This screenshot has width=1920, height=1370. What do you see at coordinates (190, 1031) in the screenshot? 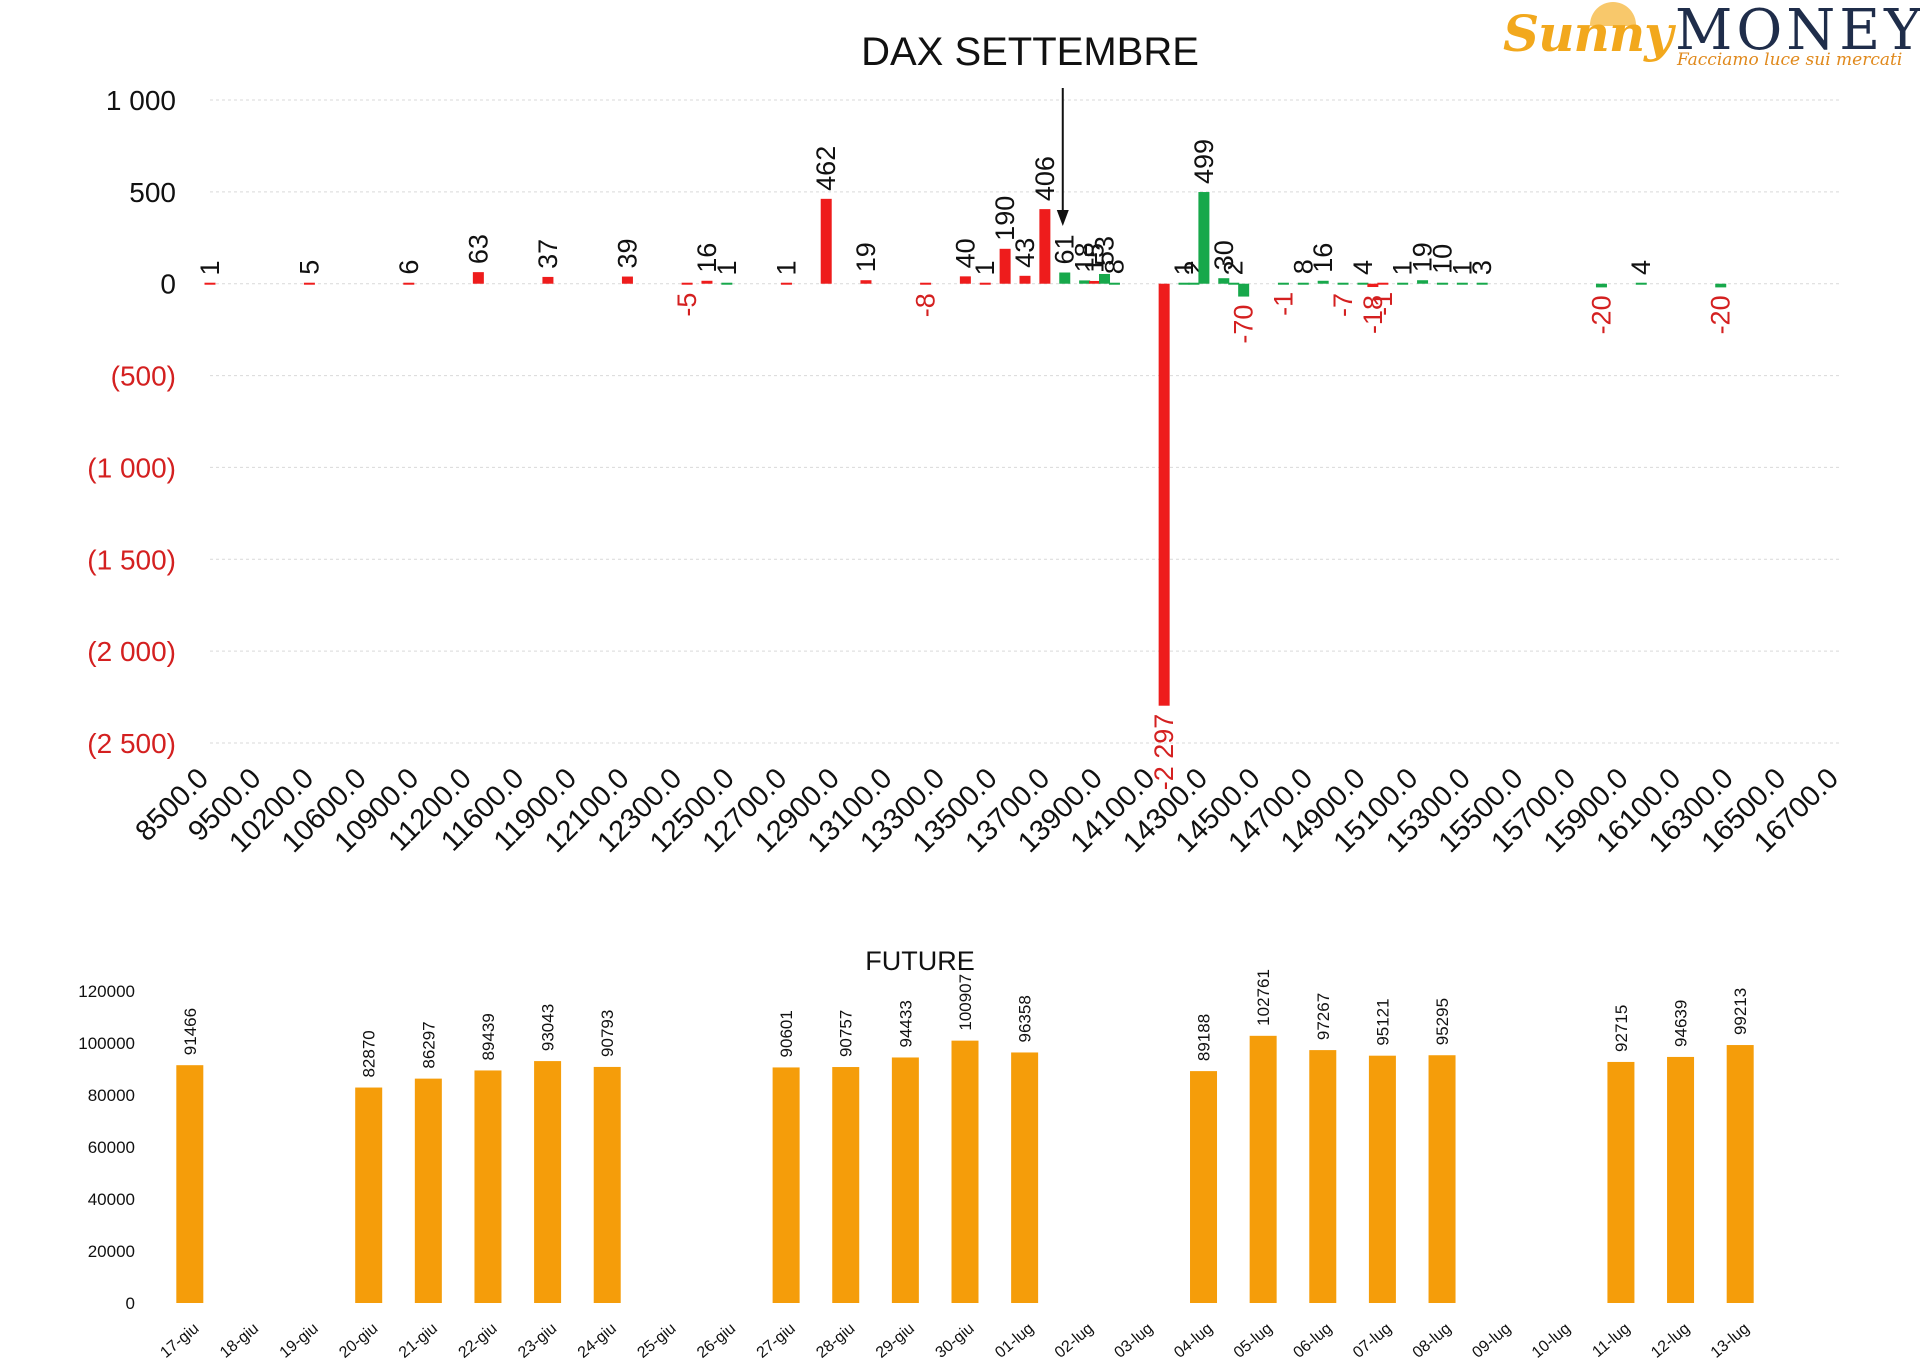
I see `data-label: 91466` at bounding box center [190, 1031].